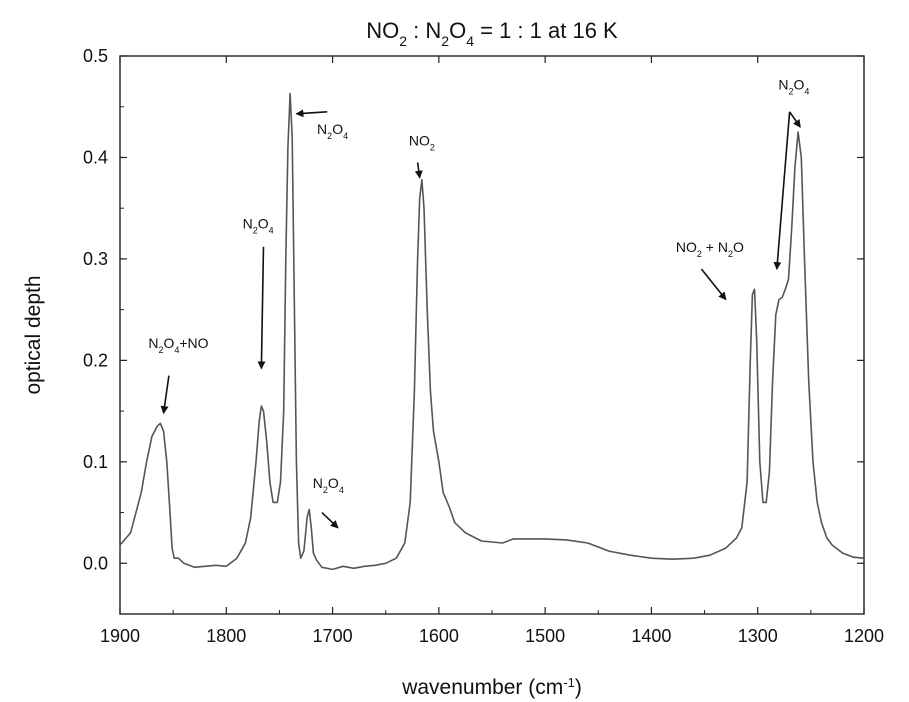 Image resolution: width=909 pixels, height=702 pixels. What do you see at coordinates (178, 345) in the screenshot?
I see `annotation-label: N2O4+NO` at bounding box center [178, 345].